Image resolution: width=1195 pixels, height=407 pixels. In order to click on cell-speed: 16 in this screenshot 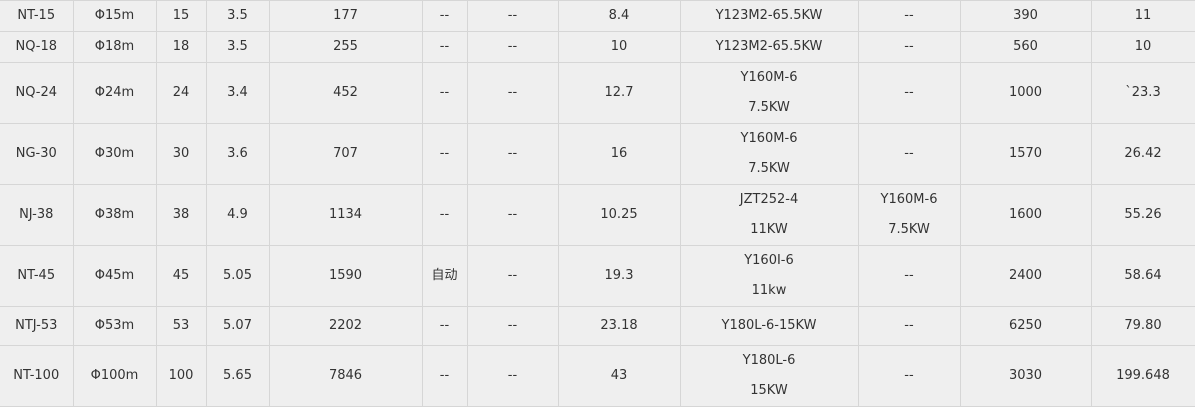, I will do `click(619, 154)`.